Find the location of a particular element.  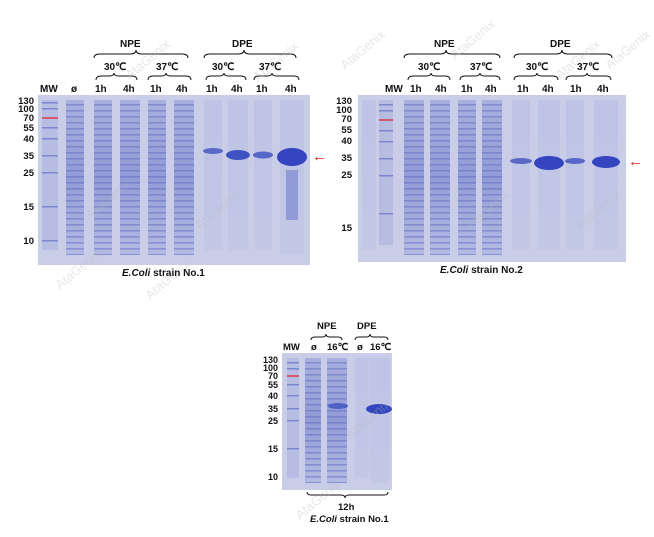

caption-panel-2: E.Coli strain No.2 is located at coordinates (481, 270).